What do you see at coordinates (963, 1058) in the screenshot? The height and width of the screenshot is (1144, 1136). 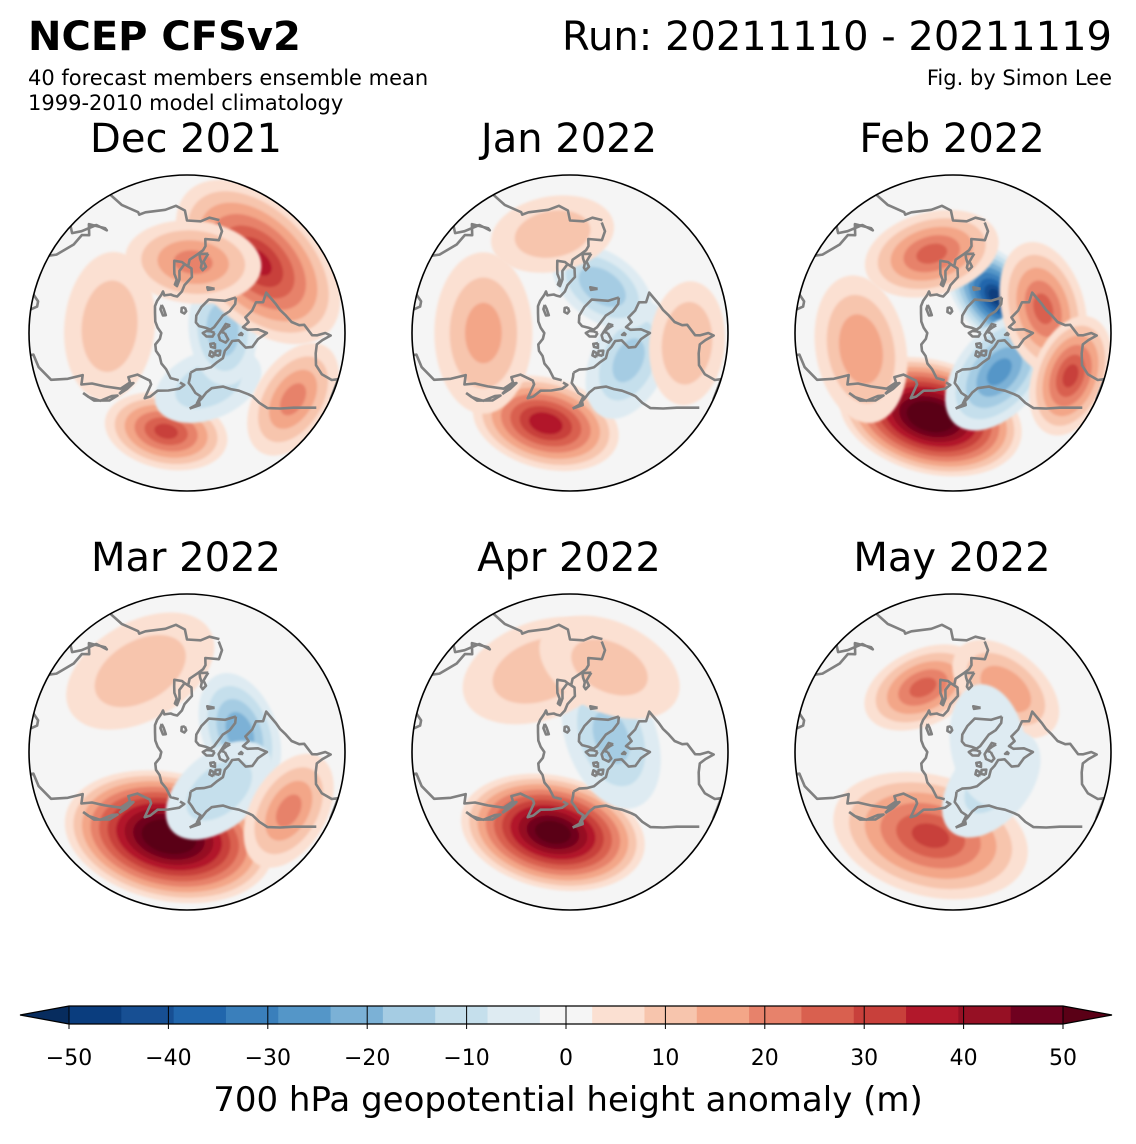 I see `colorbar-tick-label: 40` at bounding box center [963, 1058].